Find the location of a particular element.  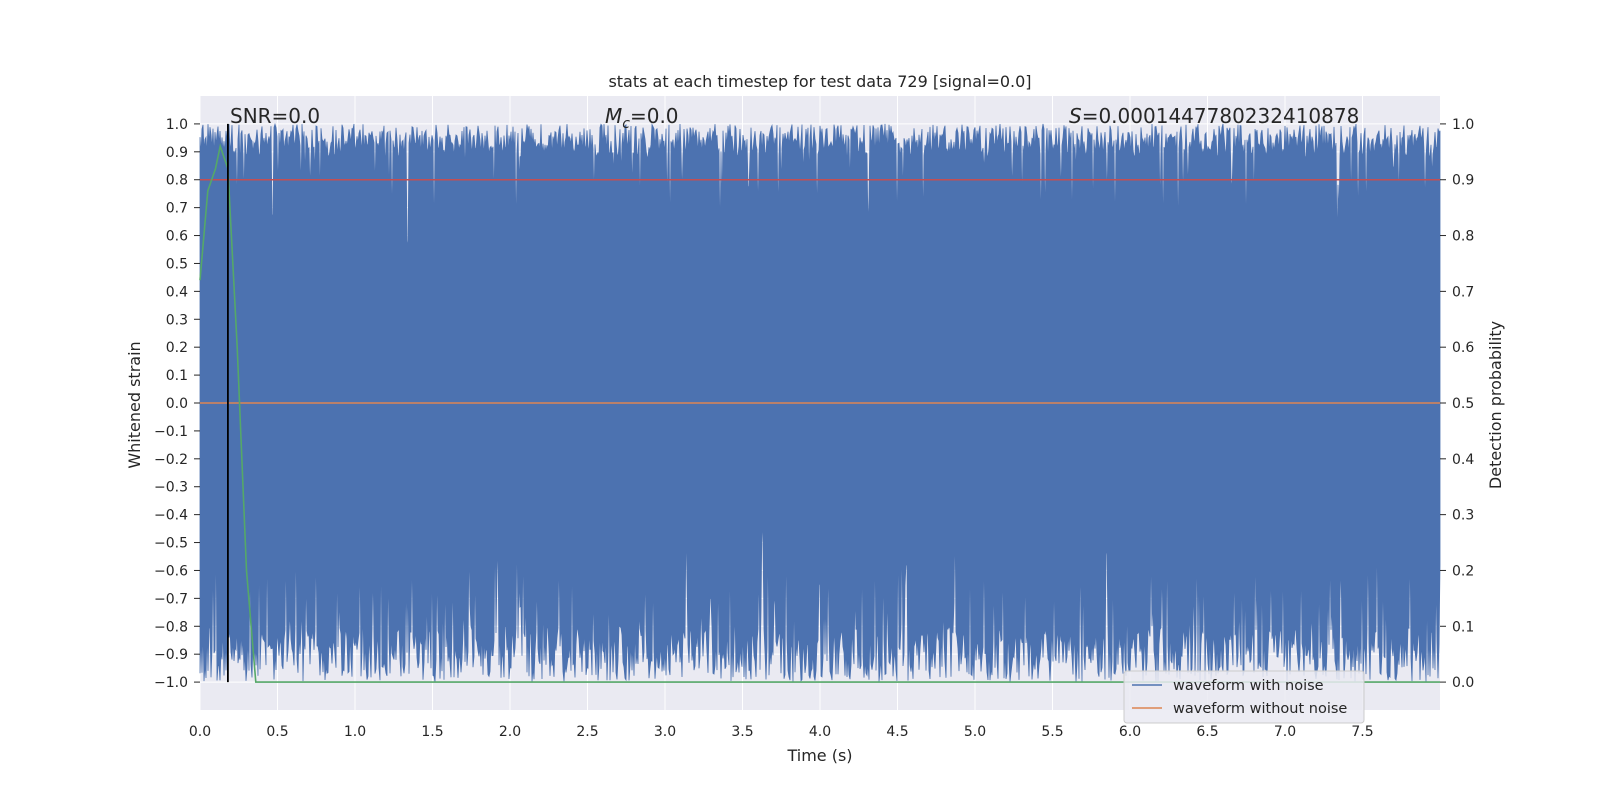

y-tick-label: −0.4 is located at coordinates (171, 516).